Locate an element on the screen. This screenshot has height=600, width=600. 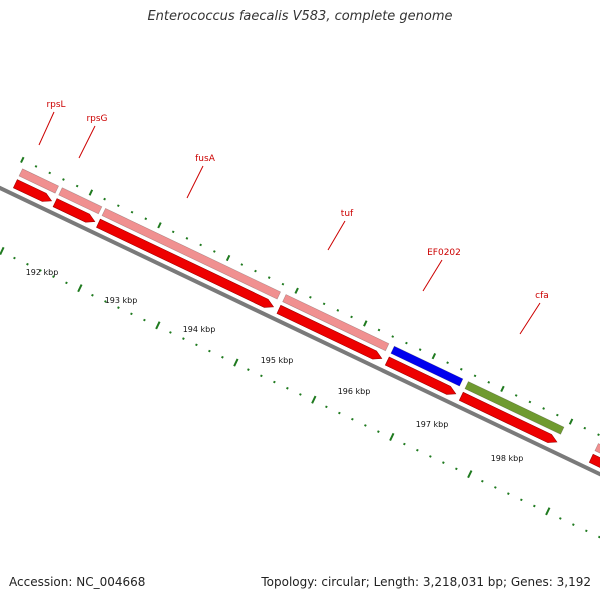
kbp-label: 192 kbp is located at coordinates (42, 272).